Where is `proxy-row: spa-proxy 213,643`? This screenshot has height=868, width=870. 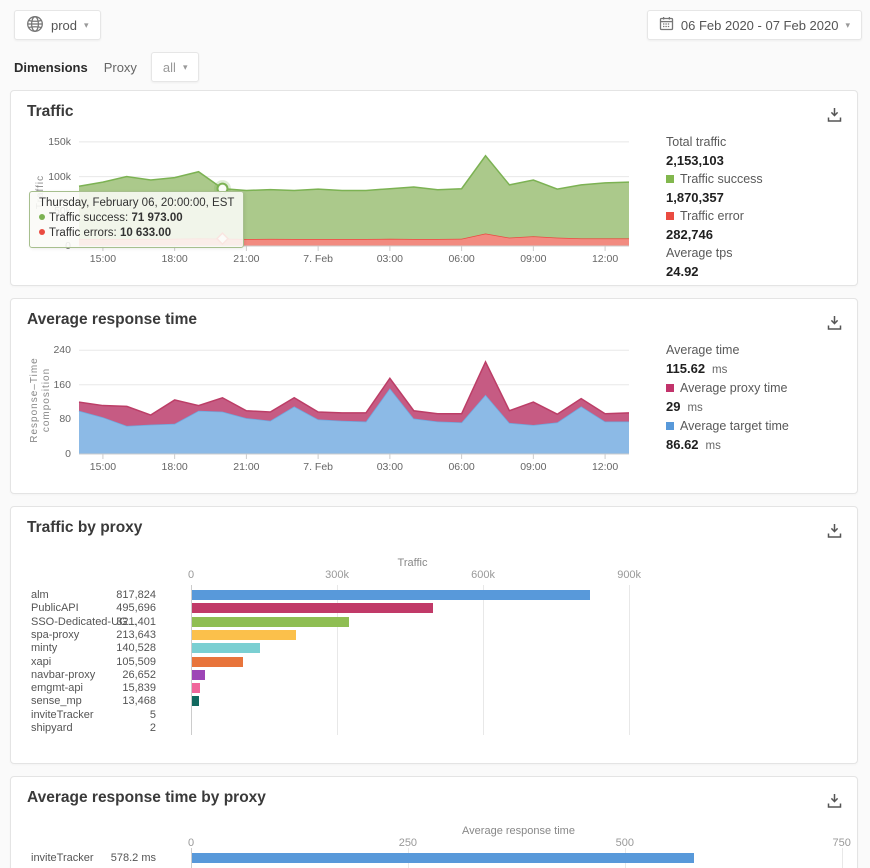
proxy-row: spa-proxy 213,643 is located at coordinates (434, 635).